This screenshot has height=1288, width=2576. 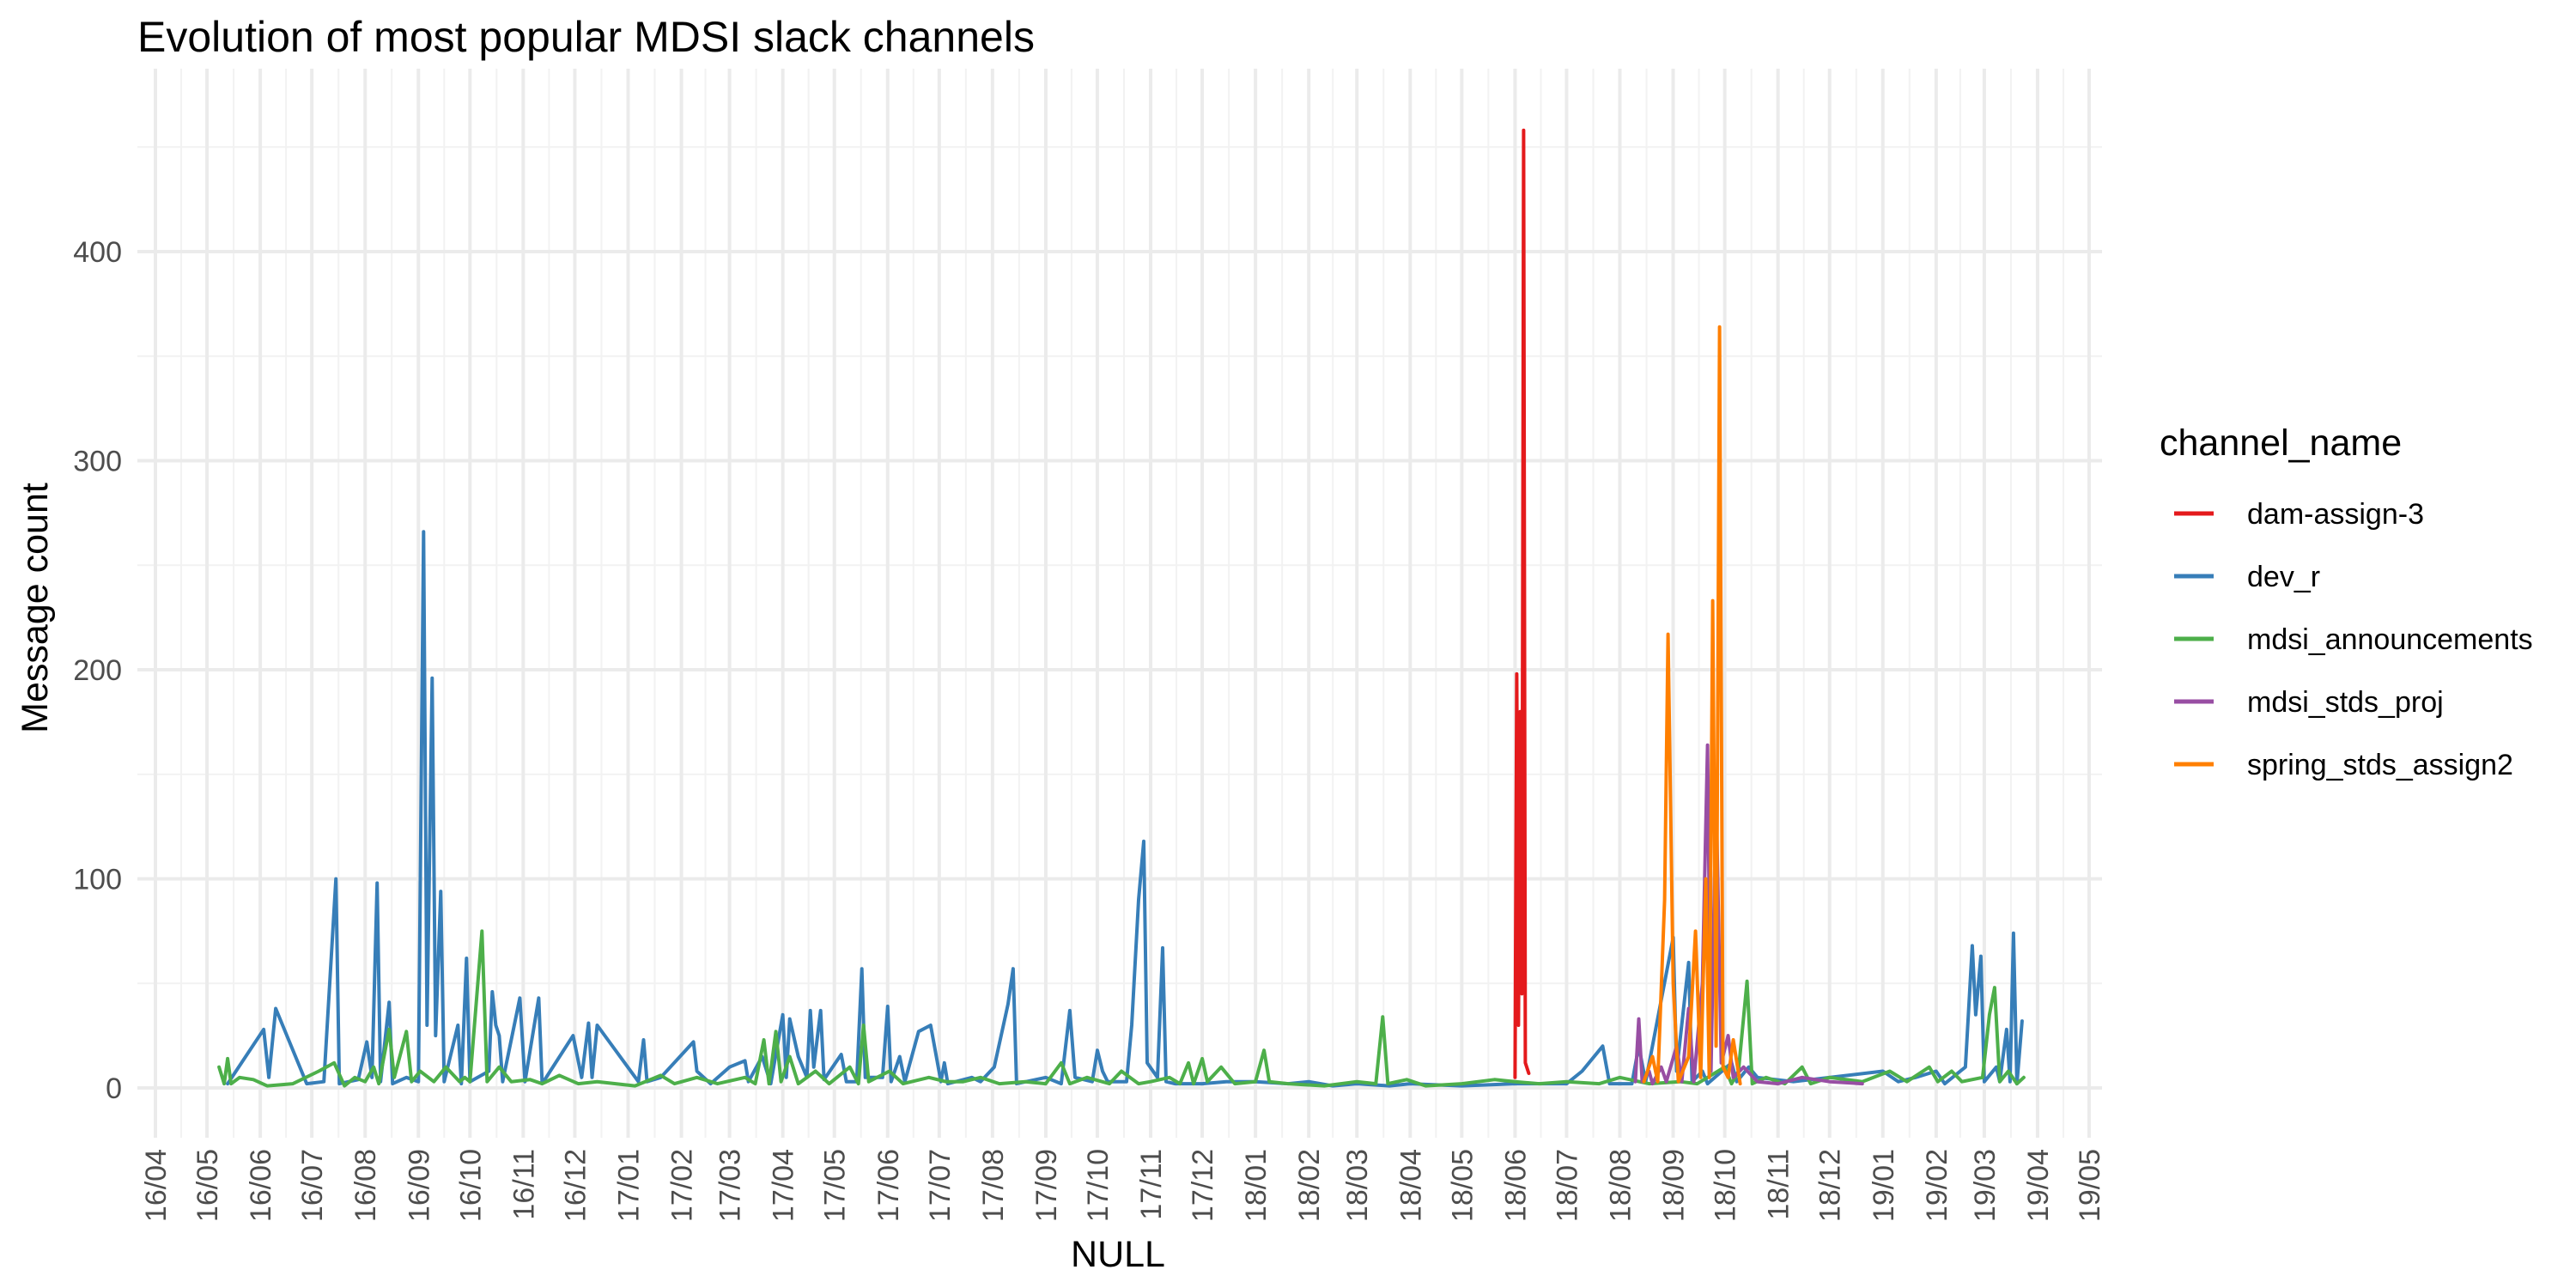 I want to click on x-tick-label: 17/03, so click(x=730, y=1185).